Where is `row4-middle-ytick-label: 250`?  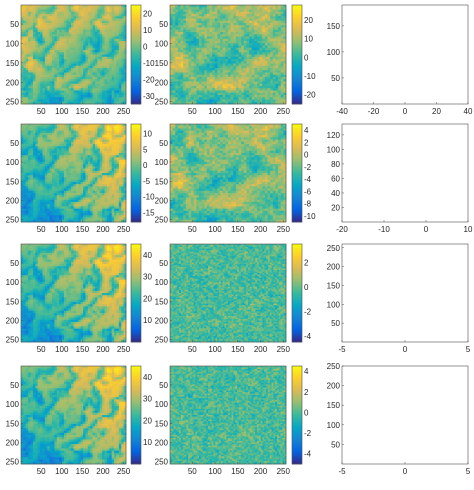 row4-middle-ytick-label: 250 is located at coordinates (162, 462).